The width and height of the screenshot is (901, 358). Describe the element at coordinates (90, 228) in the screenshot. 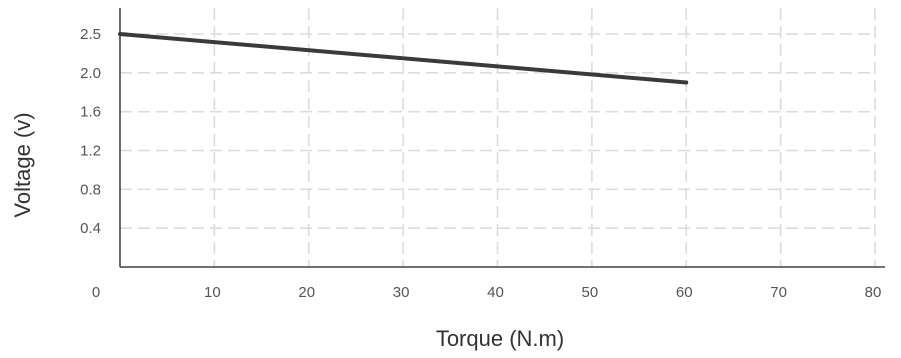

I see `y-tick-label: 0.4` at that location.